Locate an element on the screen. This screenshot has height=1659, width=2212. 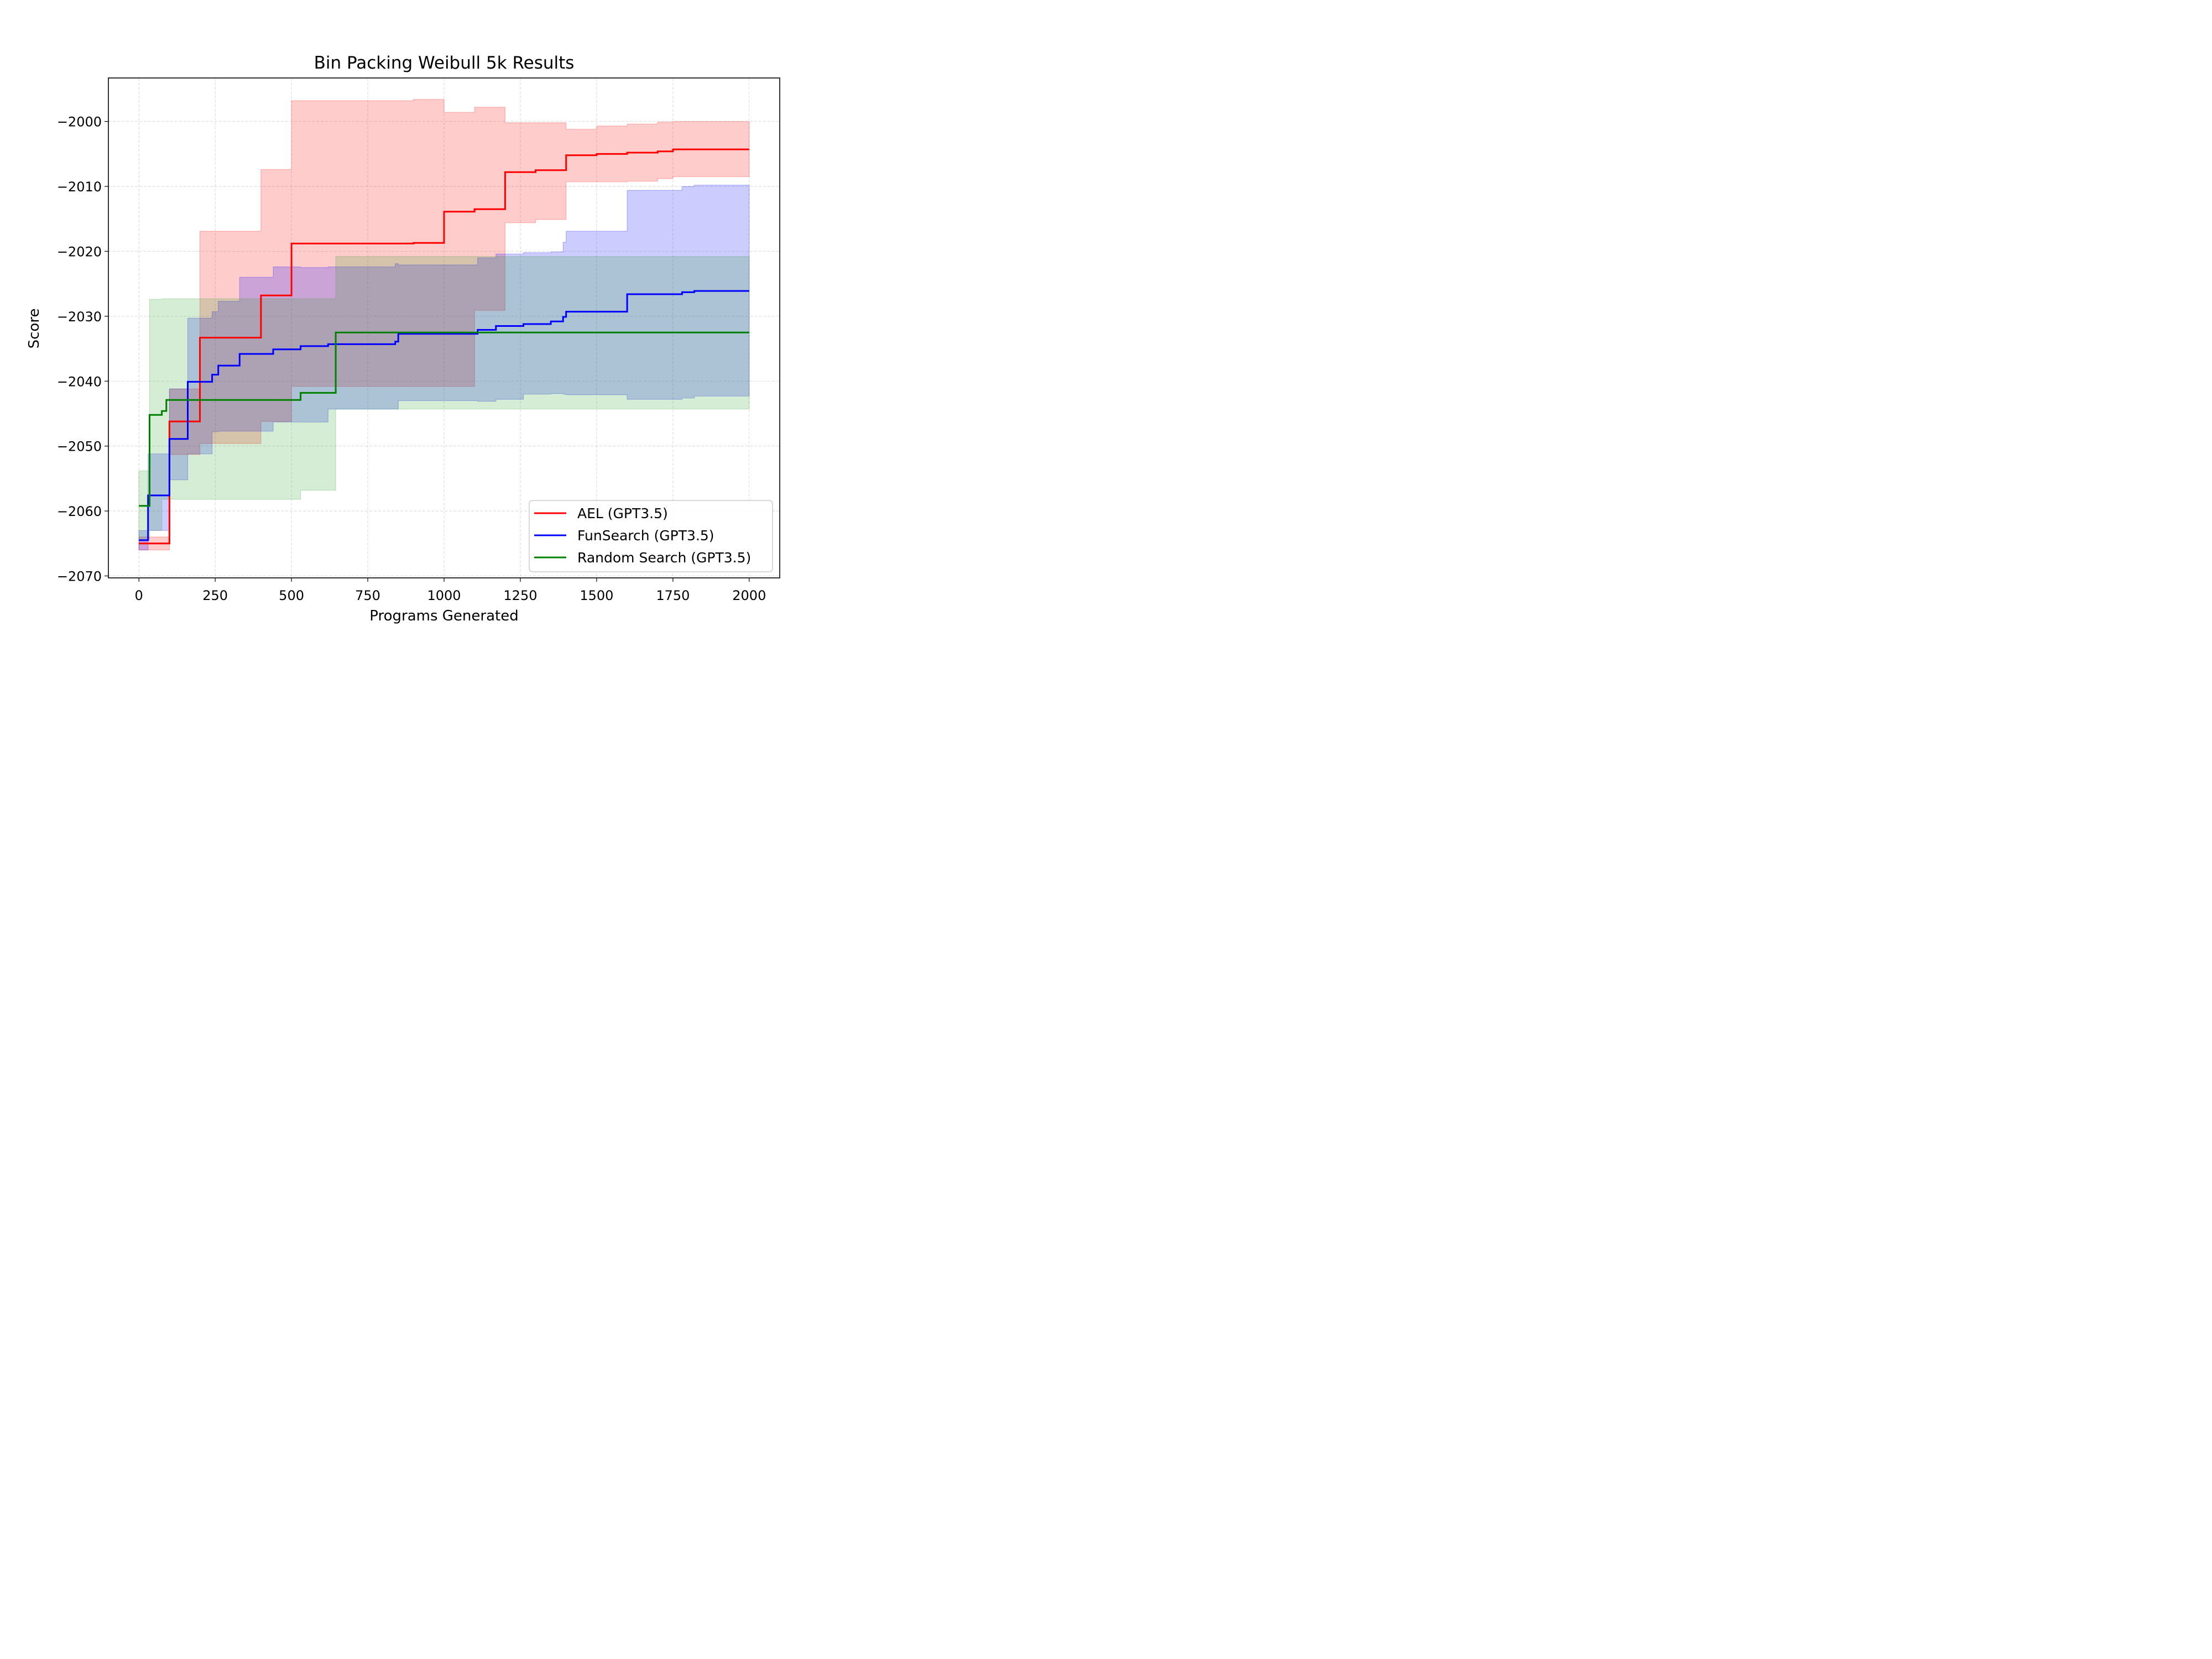
x-tick-label: 1500 is located at coordinates (596, 596).